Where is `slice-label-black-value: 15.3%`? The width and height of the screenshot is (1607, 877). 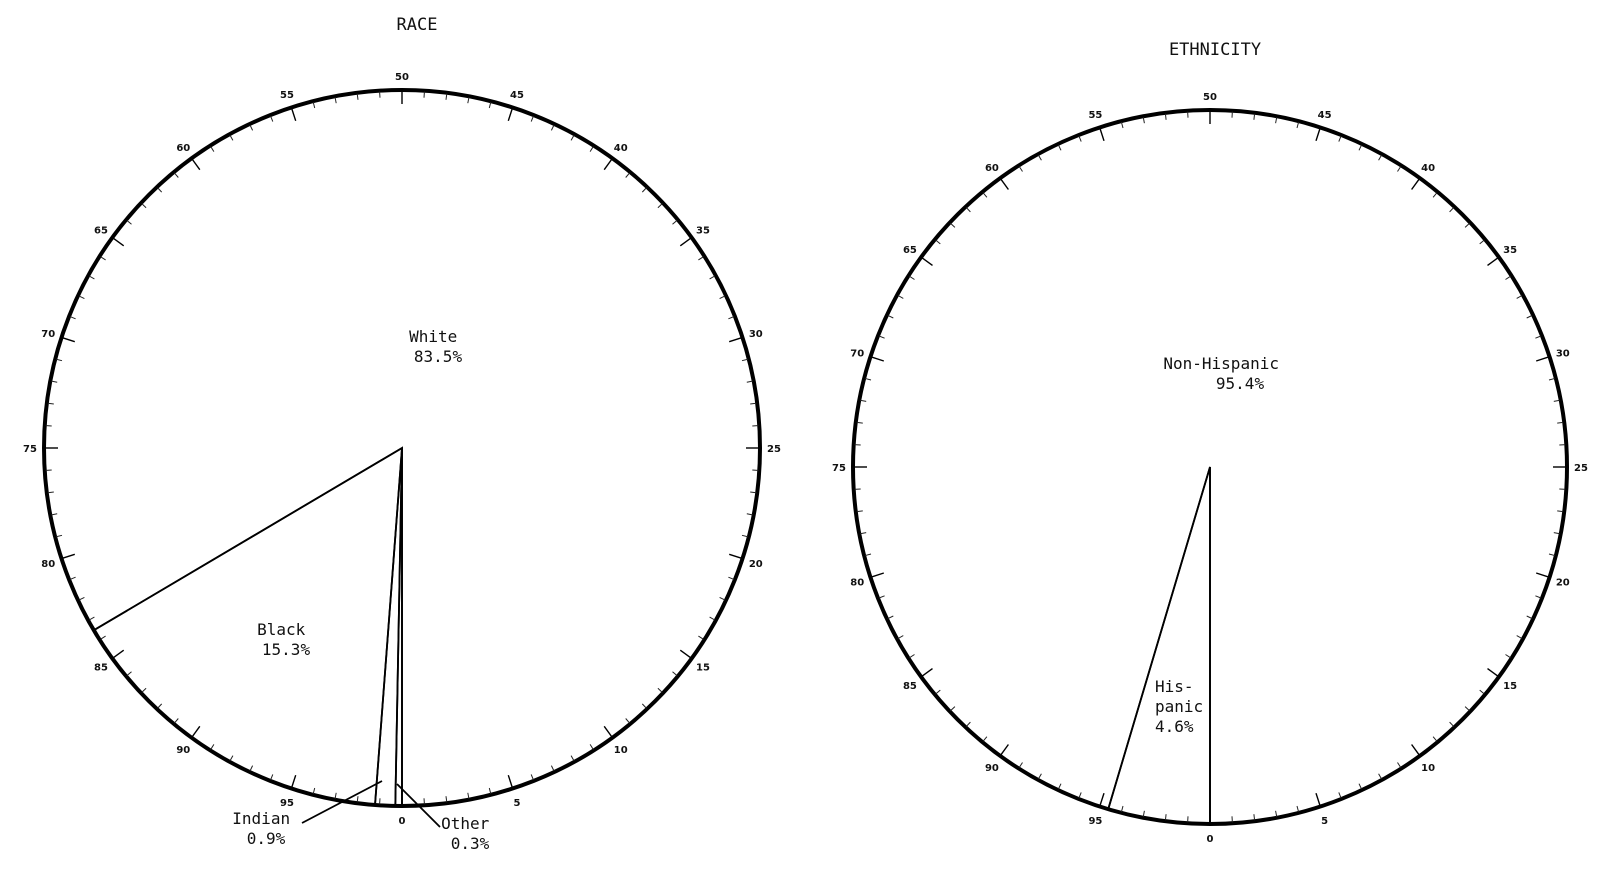 slice-label-black-value: 15.3% is located at coordinates (286, 649).